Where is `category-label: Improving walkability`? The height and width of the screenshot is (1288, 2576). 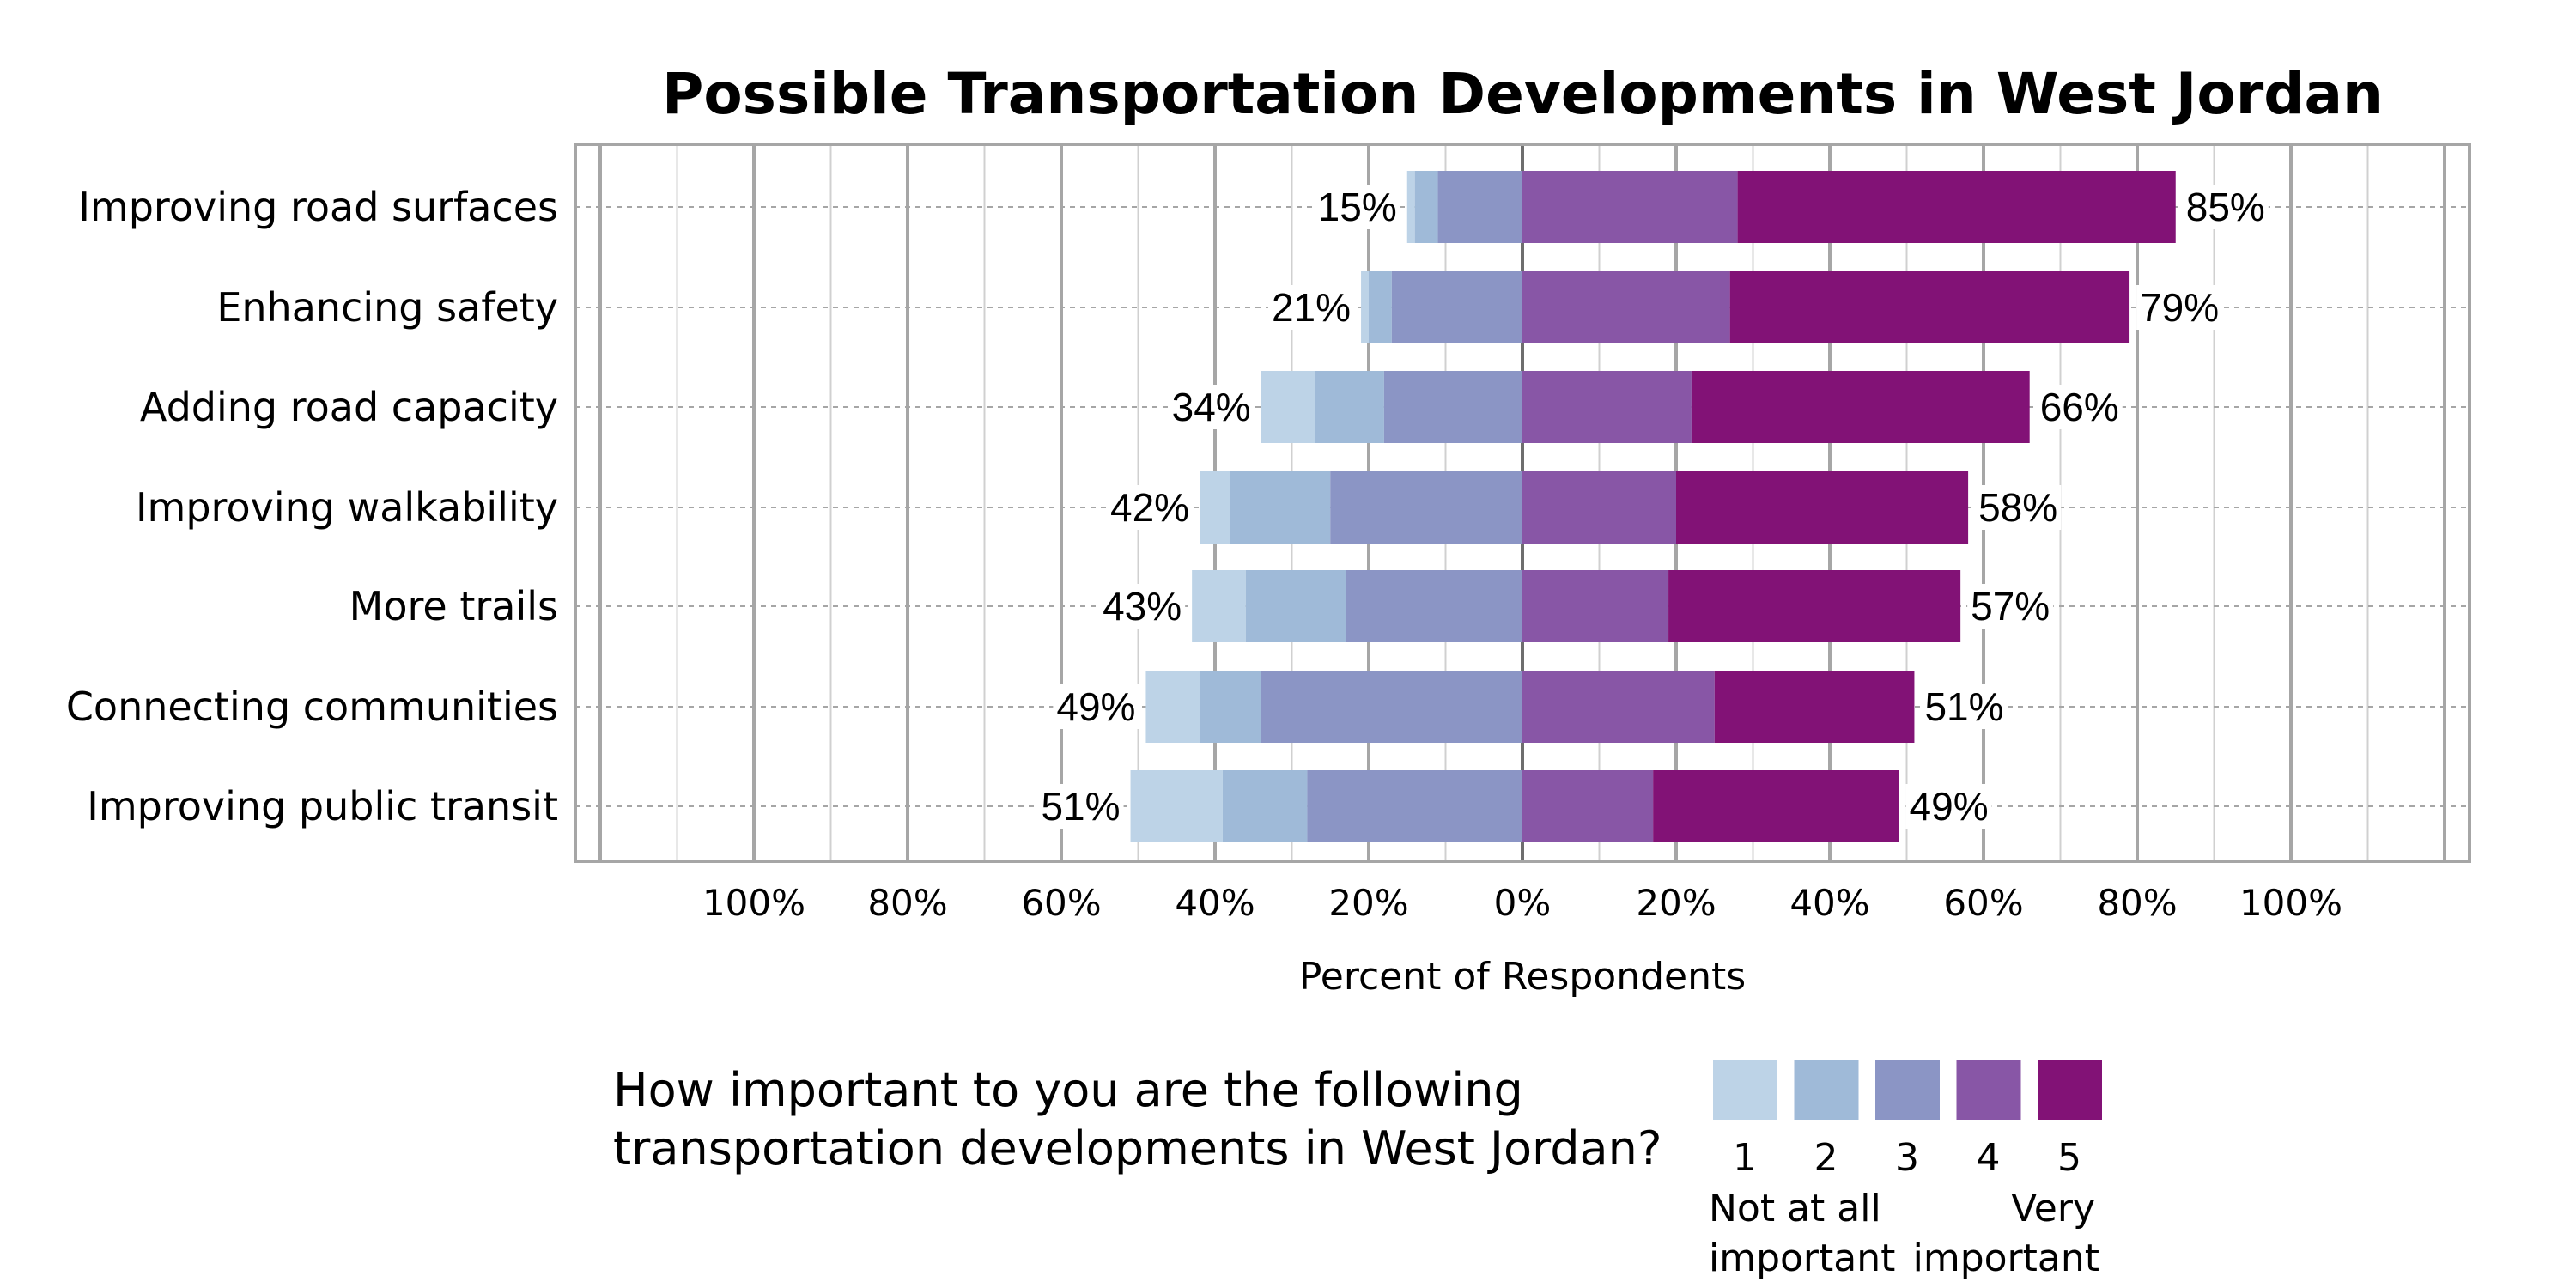 category-label: Improving walkability is located at coordinates (347, 508).